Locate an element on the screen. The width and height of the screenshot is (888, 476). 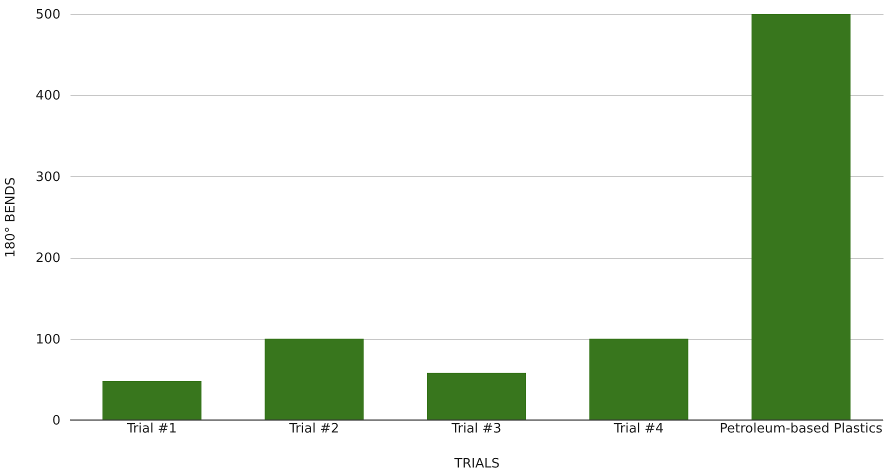
x-tick-label: Trial #3 is located at coordinates (476, 429).